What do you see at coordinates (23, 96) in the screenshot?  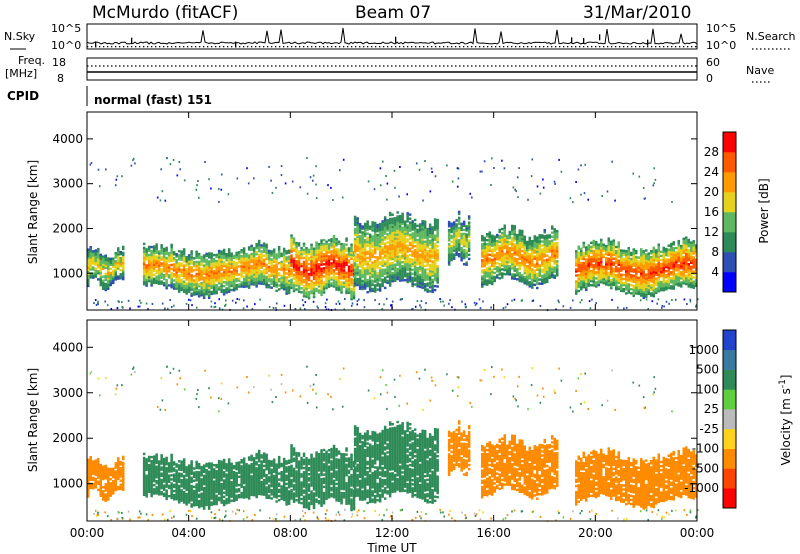 I see `cpid-label: CPID` at bounding box center [23, 96].